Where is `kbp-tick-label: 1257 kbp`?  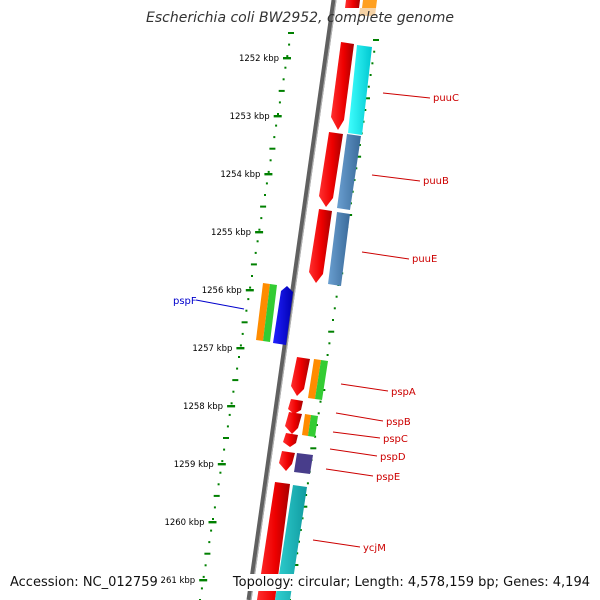 kbp-tick-label: 1257 kbp is located at coordinates (212, 349).